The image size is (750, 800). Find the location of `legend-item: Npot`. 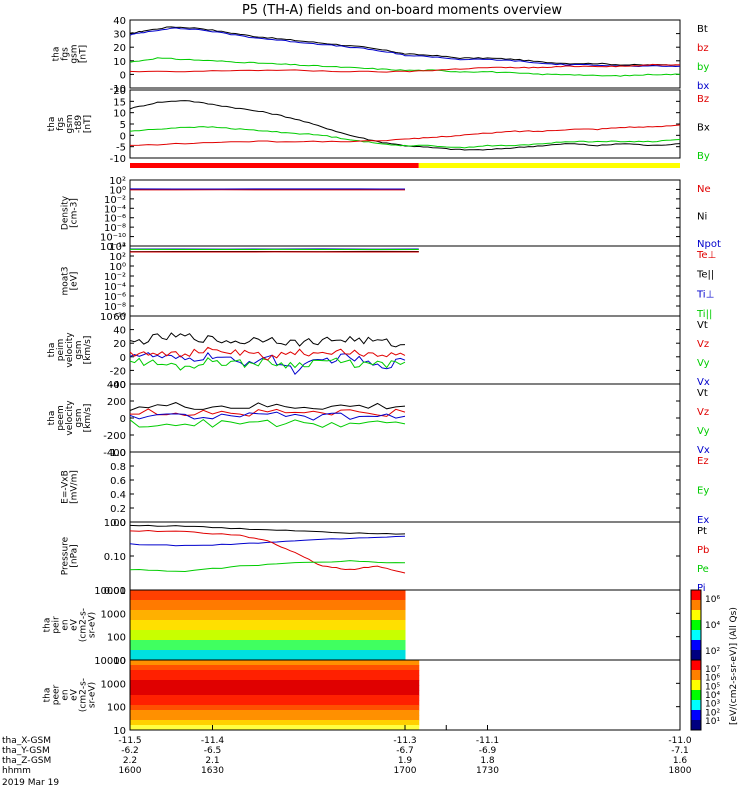

legend-item: Npot is located at coordinates (709, 244).